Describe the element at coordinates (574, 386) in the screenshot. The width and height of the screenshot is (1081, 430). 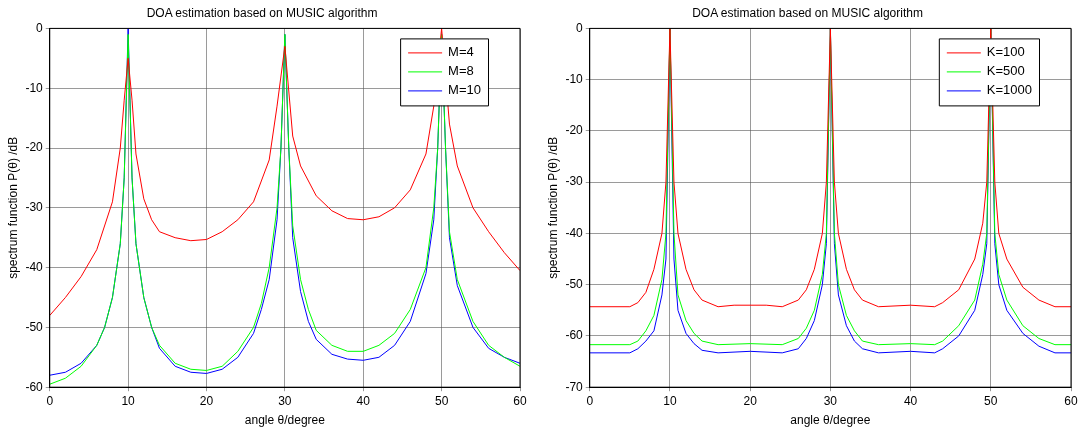
I see `y-tick-label: -70` at that location.